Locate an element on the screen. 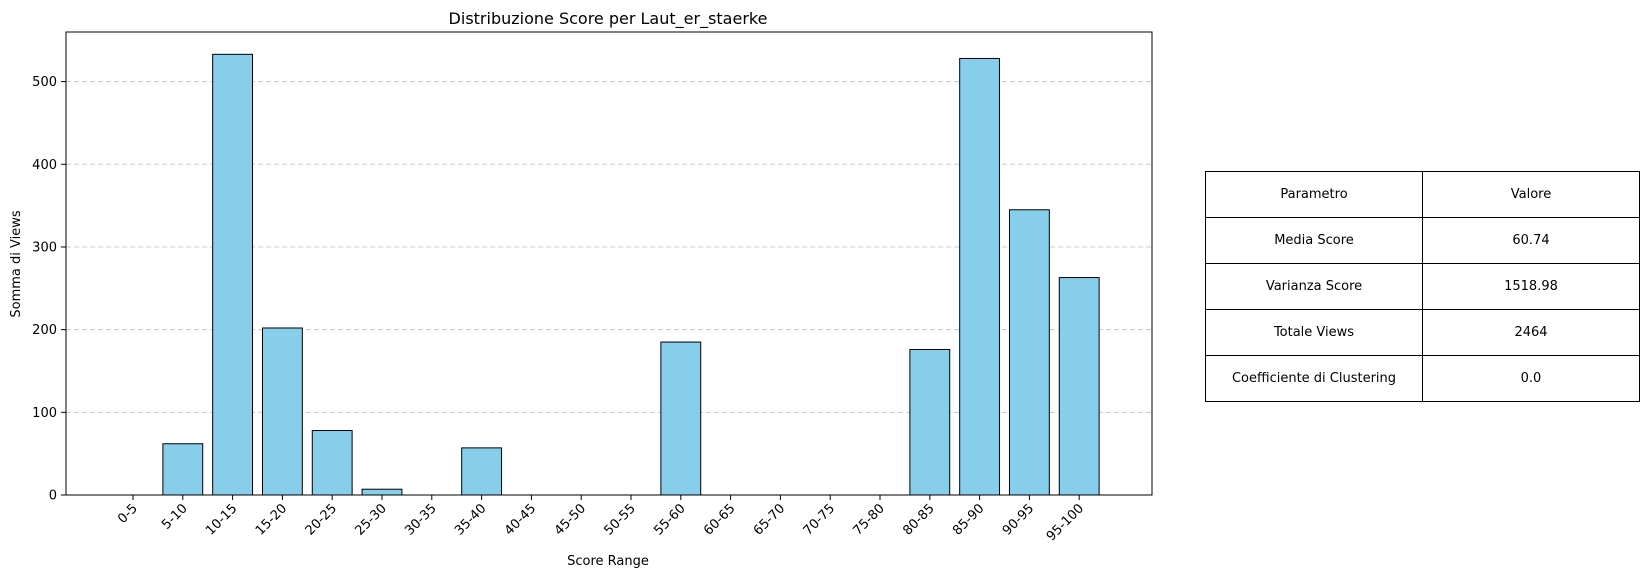  table-cell: Totale Views is located at coordinates (1314, 332).